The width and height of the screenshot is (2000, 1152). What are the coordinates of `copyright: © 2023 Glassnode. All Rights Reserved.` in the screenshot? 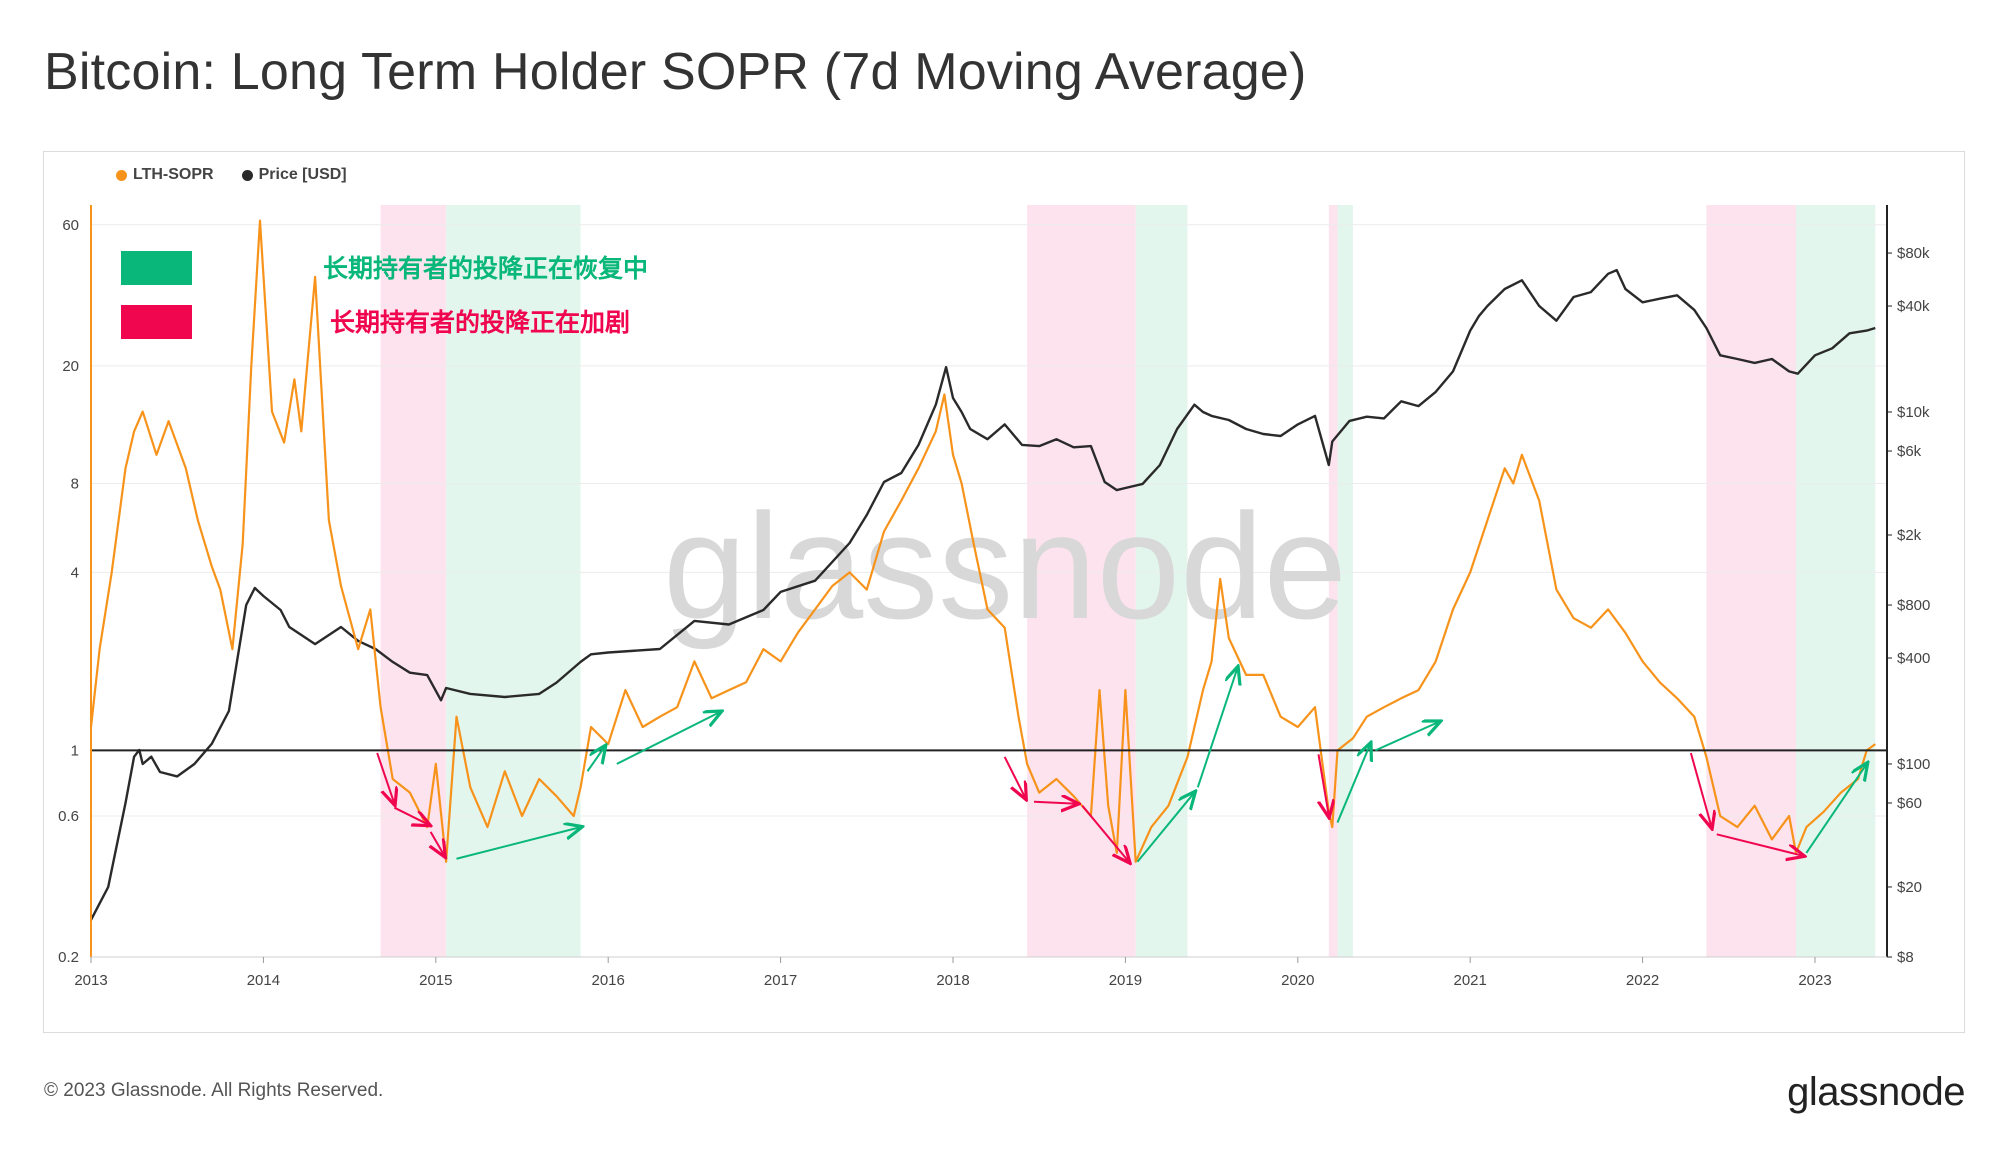 It's located at (214, 1090).